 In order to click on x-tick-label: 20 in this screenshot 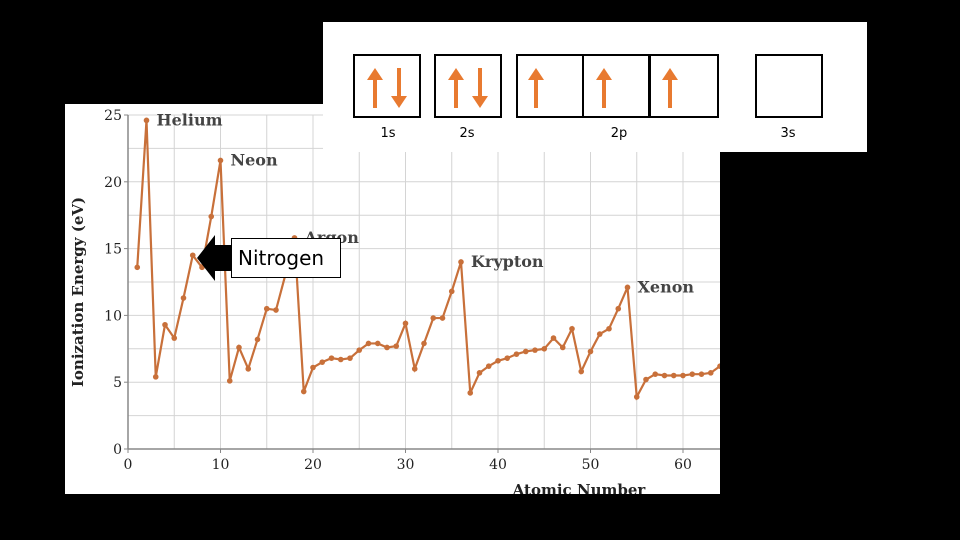, I will do `click(313, 465)`.